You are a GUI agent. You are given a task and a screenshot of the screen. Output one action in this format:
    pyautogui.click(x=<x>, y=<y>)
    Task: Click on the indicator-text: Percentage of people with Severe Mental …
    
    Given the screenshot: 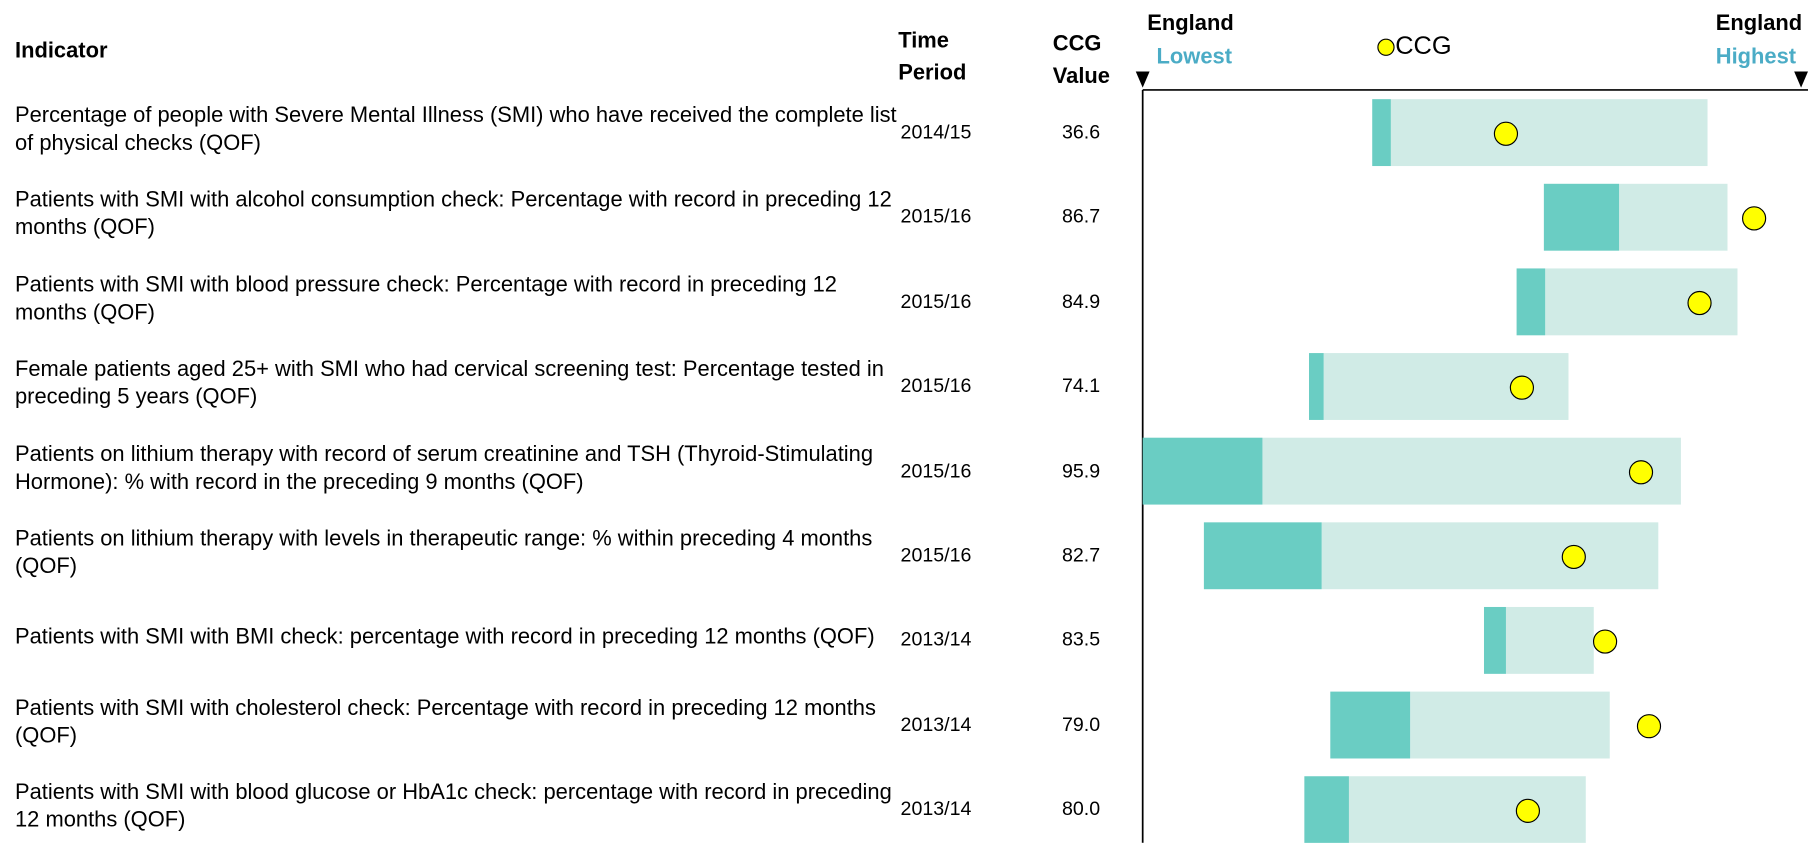 What is the action you would take?
    pyautogui.click(x=455, y=129)
    